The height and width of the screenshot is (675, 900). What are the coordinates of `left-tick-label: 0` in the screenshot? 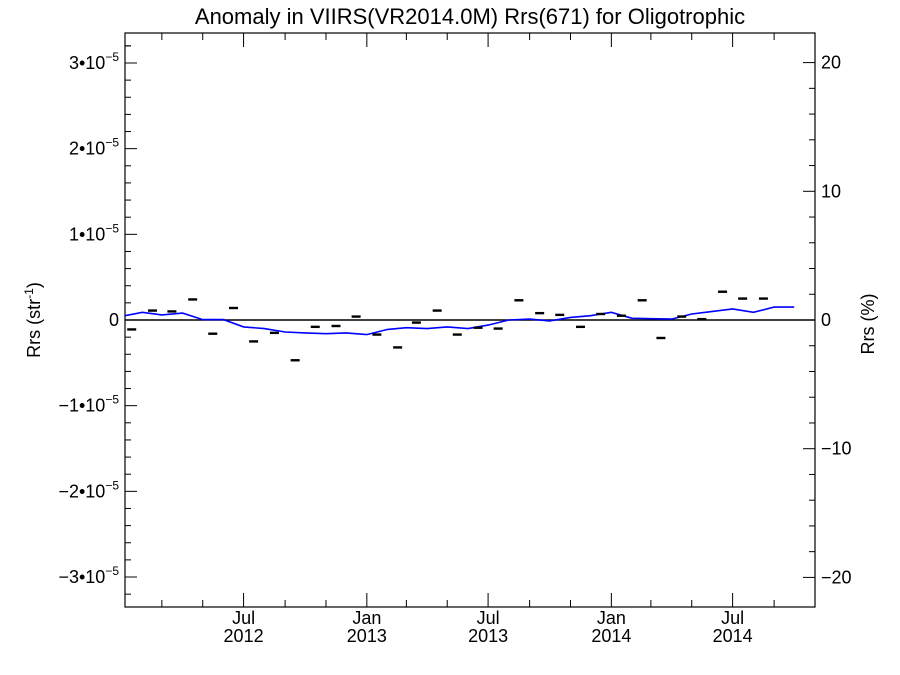 It's located at (114, 320).